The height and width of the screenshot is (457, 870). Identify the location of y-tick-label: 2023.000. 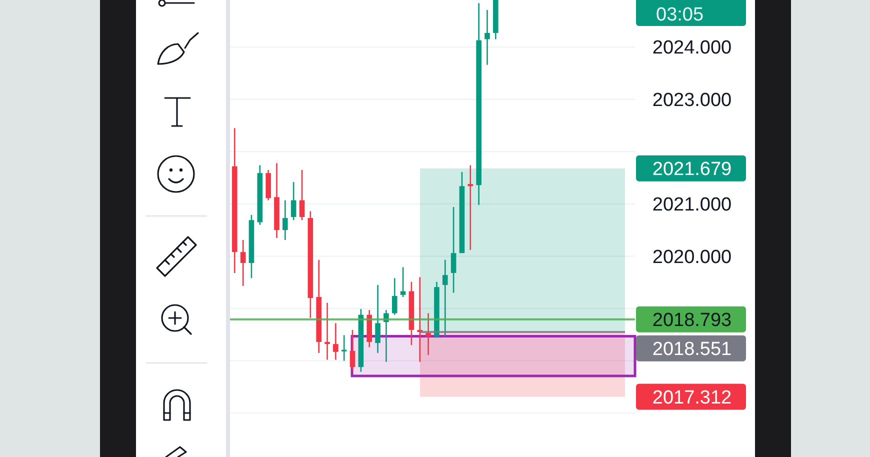
(692, 100).